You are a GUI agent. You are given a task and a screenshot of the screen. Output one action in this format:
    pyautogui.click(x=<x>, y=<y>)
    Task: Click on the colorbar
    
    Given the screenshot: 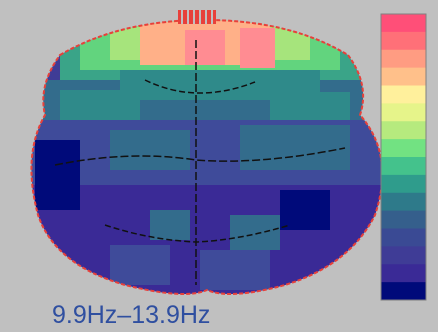 What is the action you would take?
    pyautogui.click(x=403, y=157)
    